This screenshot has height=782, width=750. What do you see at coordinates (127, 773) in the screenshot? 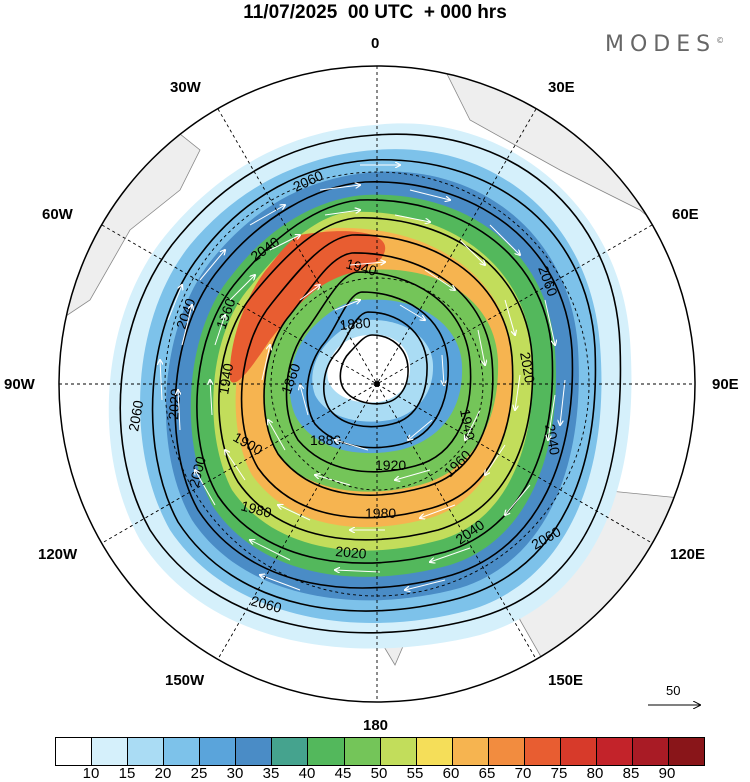
I see `colorbar-tick-label: 15` at bounding box center [127, 773].